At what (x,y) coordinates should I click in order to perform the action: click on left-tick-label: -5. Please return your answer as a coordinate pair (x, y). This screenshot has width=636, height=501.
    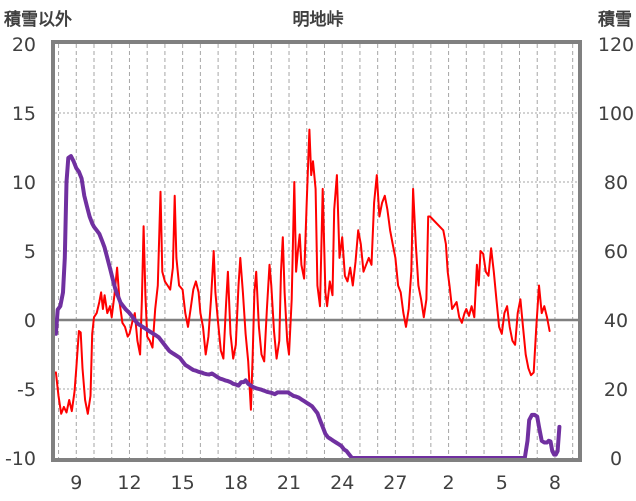
    Looking at the image, I should click on (26, 390).